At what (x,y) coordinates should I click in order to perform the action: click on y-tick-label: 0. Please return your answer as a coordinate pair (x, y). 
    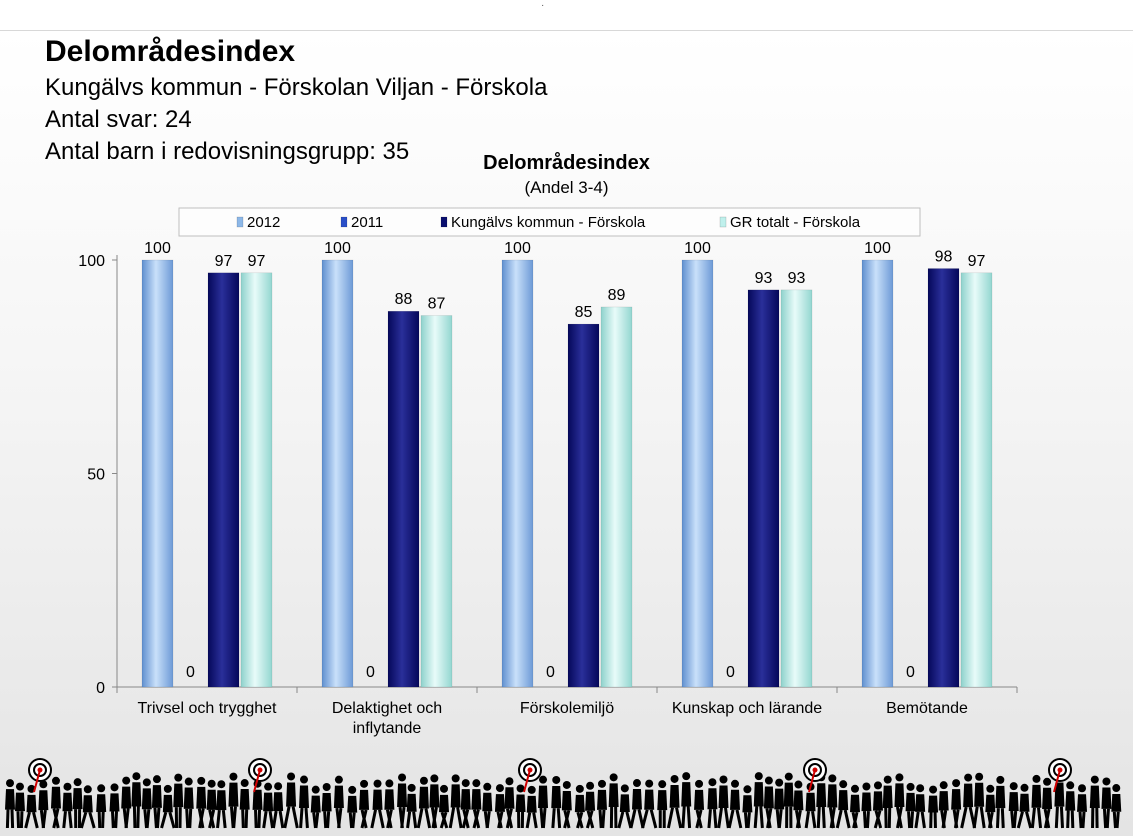
    Looking at the image, I should click on (100, 688).